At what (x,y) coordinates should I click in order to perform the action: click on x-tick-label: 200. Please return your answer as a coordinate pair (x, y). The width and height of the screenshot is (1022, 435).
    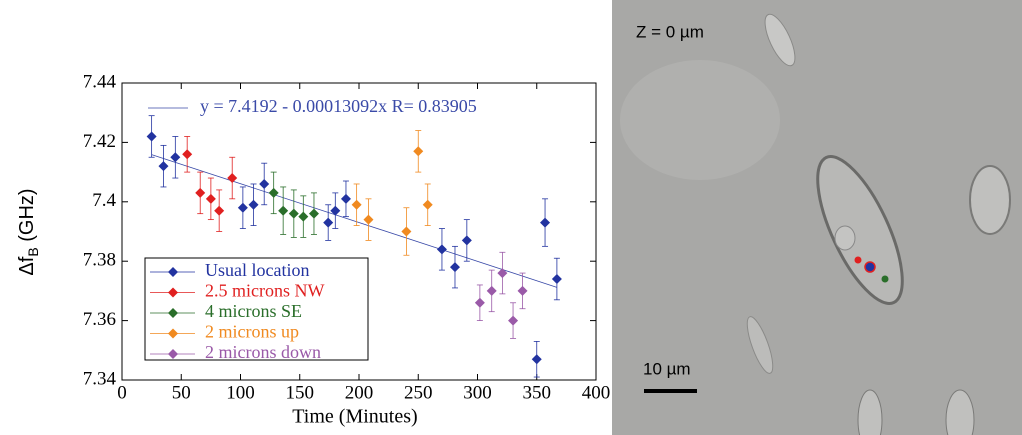
    Looking at the image, I should click on (359, 392).